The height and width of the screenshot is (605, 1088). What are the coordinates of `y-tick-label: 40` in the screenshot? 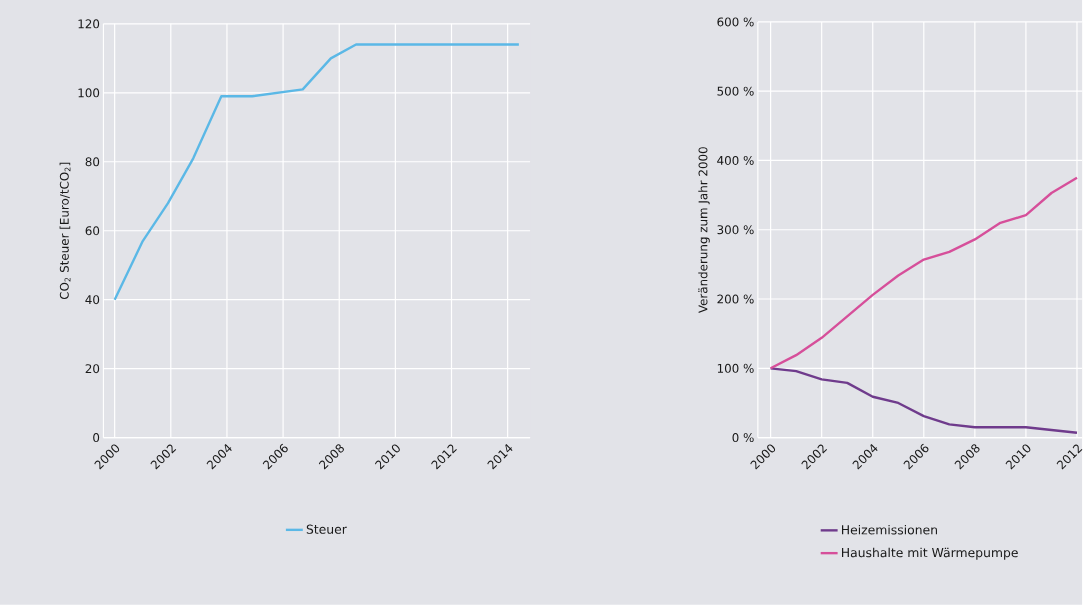 It's located at (92, 300).